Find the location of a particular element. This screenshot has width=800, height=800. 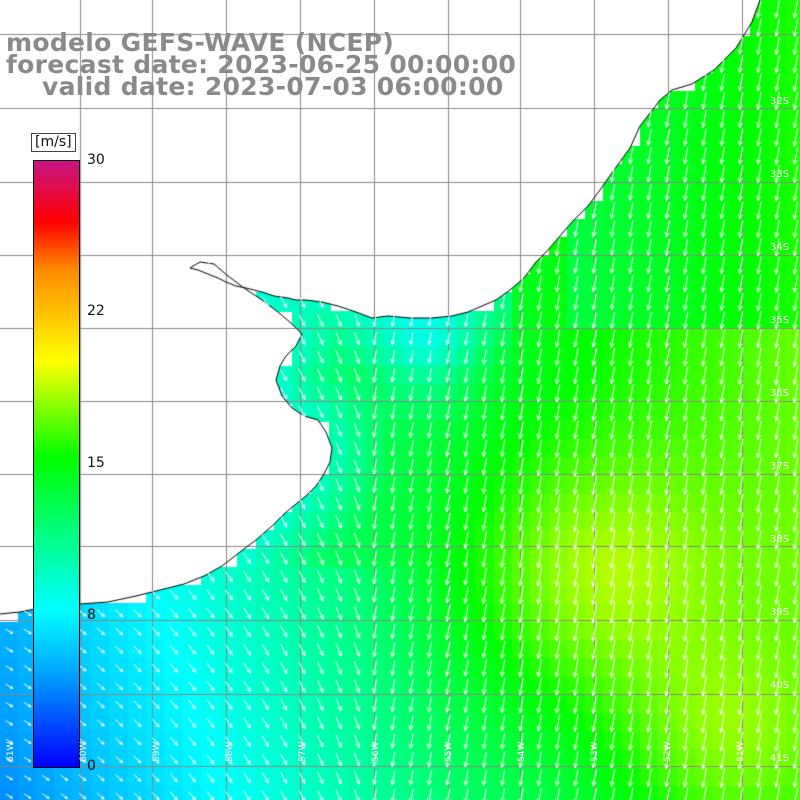

lat-label: 36S is located at coordinates (780, 393).